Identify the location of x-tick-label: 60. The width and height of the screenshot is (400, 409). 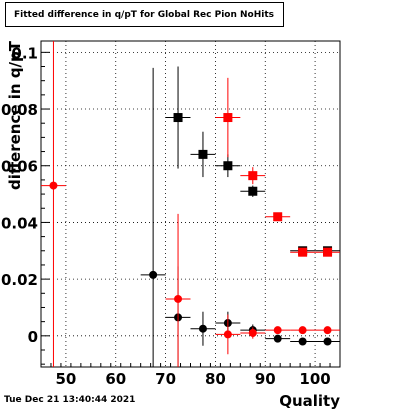
(115, 379).